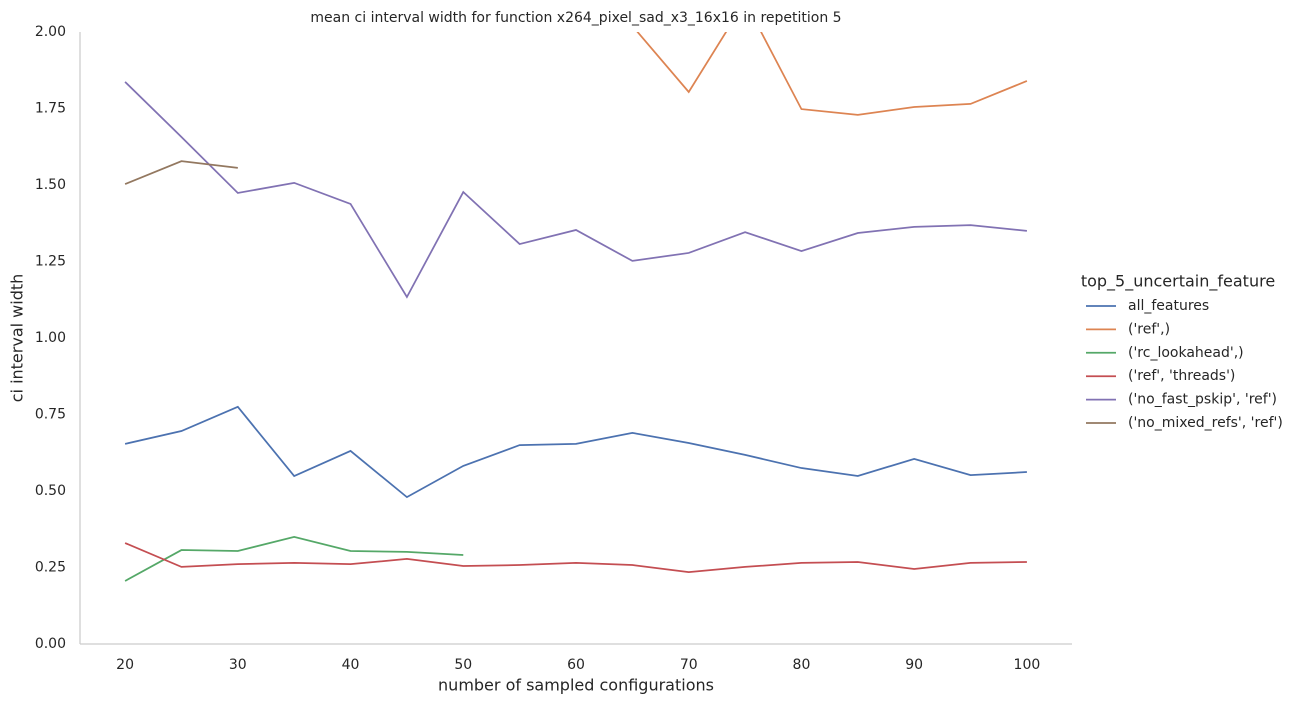 This screenshot has height=710, width=1312. I want to click on legend-label: ('no_mixed_refs', 'ref'), so click(1205, 423).